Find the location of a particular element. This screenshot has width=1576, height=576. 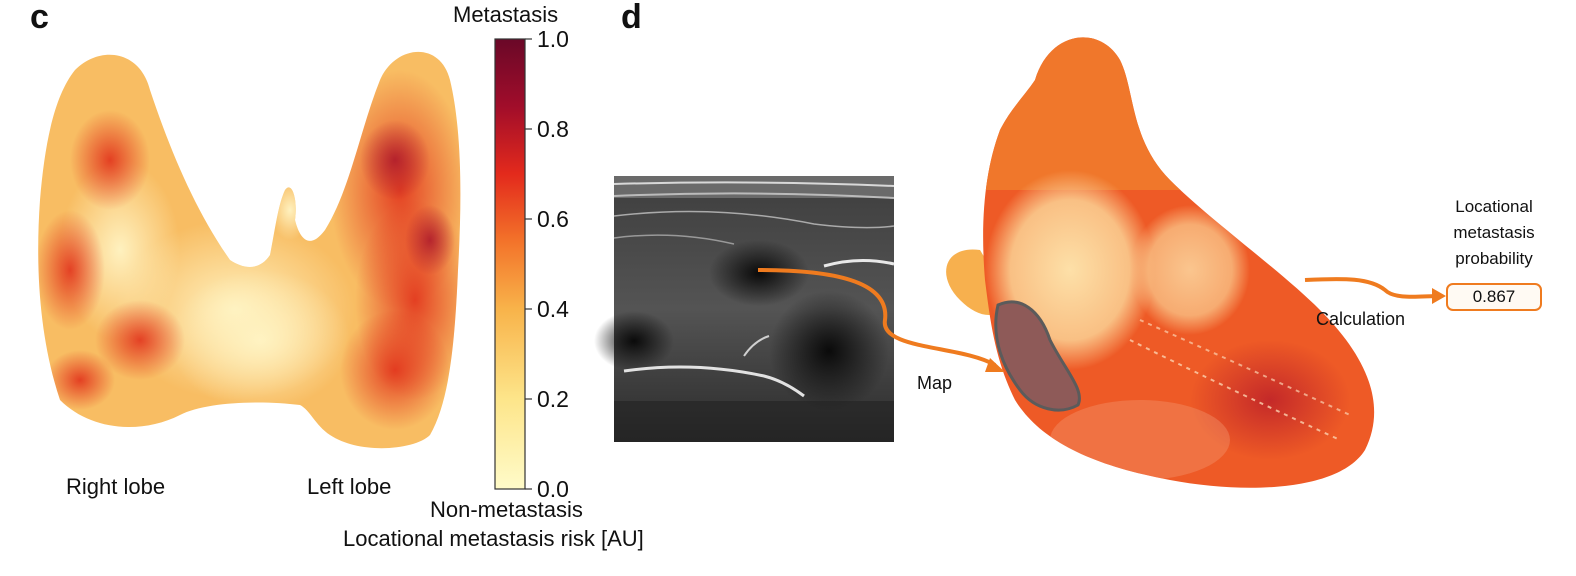

colorbar-tick-label: 0.0 is located at coordinates (553, 489).